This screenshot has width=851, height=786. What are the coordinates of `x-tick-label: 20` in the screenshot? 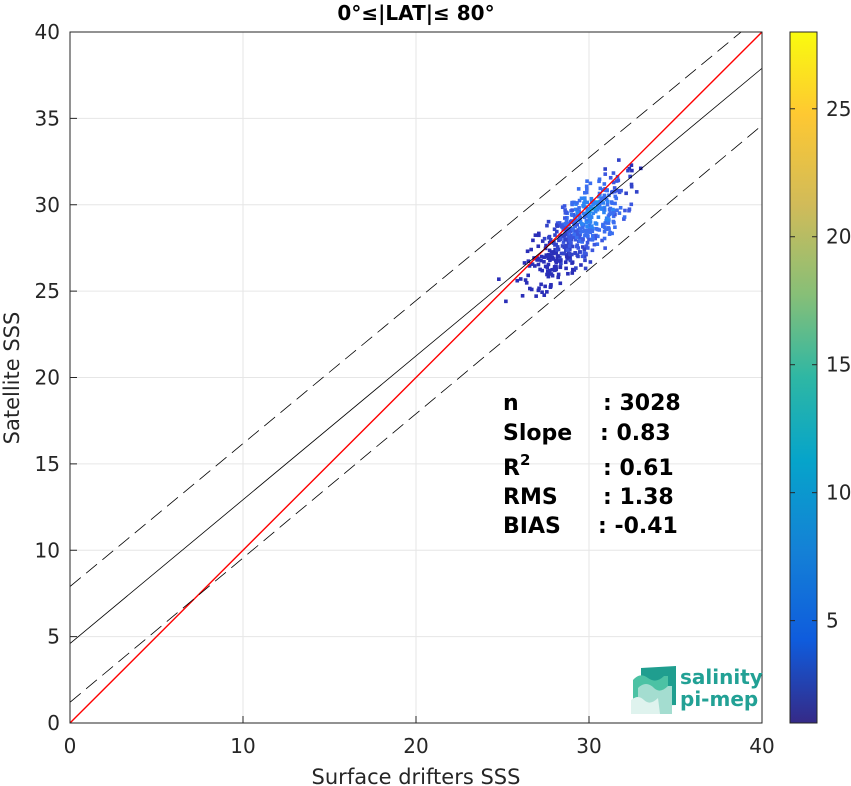 It's located at (415, 746).